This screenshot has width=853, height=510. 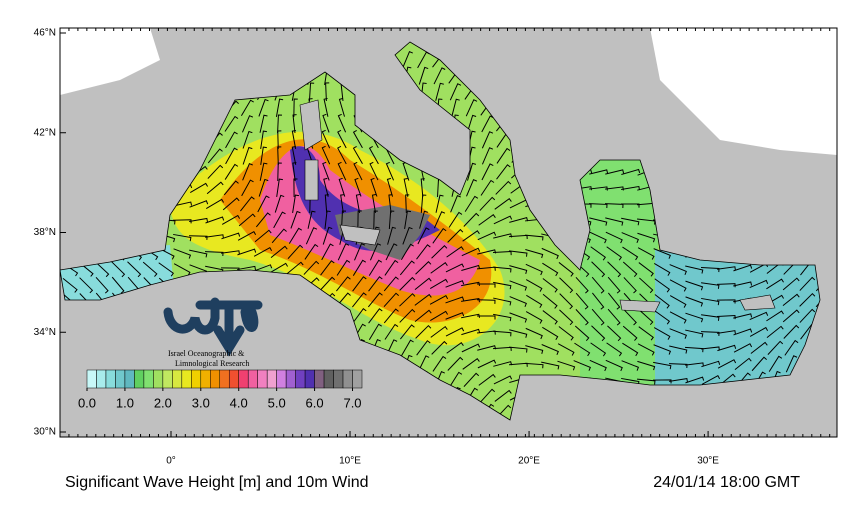 What do you see at coordinates (163, 402) in the screenshot?
I see `colorbar-label: 2.0` at bounding box center [163, 402].